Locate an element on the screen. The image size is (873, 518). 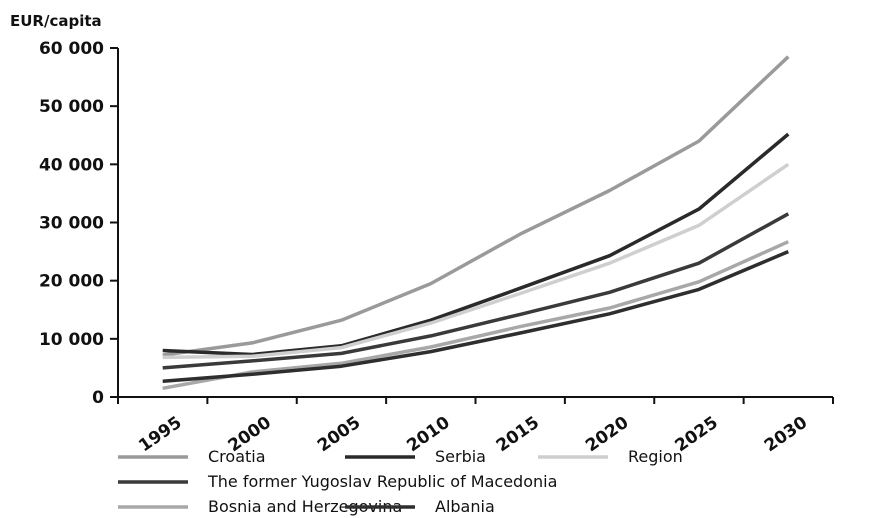
y-tick-label: 10 000 is located at coordinates (71, 340).